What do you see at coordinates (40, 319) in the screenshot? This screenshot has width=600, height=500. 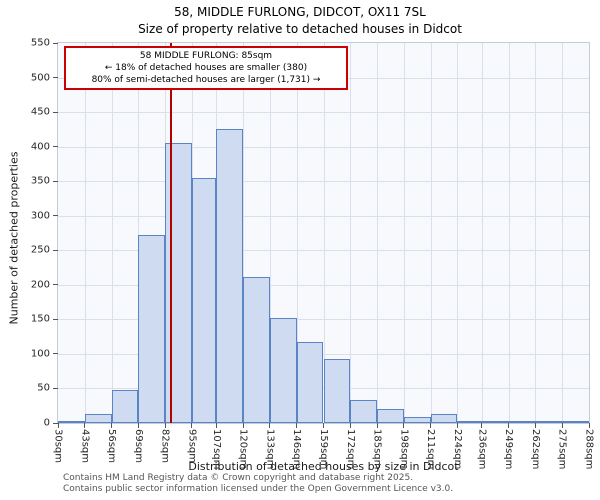 I see `y-tick-label: 150` at bounding box center [40, 319].